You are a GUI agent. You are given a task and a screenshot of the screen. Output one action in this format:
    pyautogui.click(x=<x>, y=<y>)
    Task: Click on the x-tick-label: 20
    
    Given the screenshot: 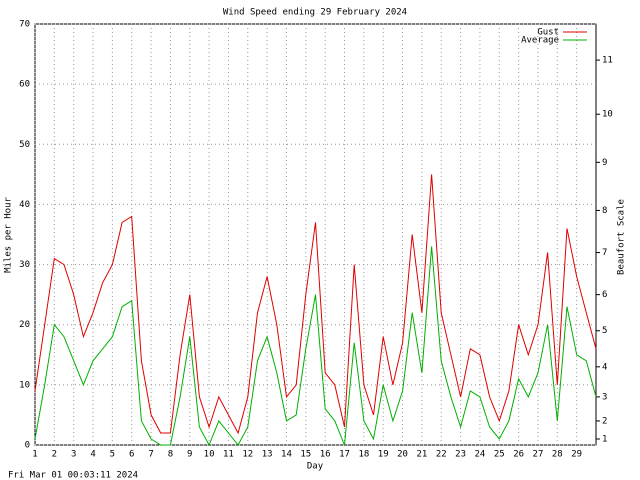 What is the action you would take?
    pyautogui.click(x=402, y=455)
    